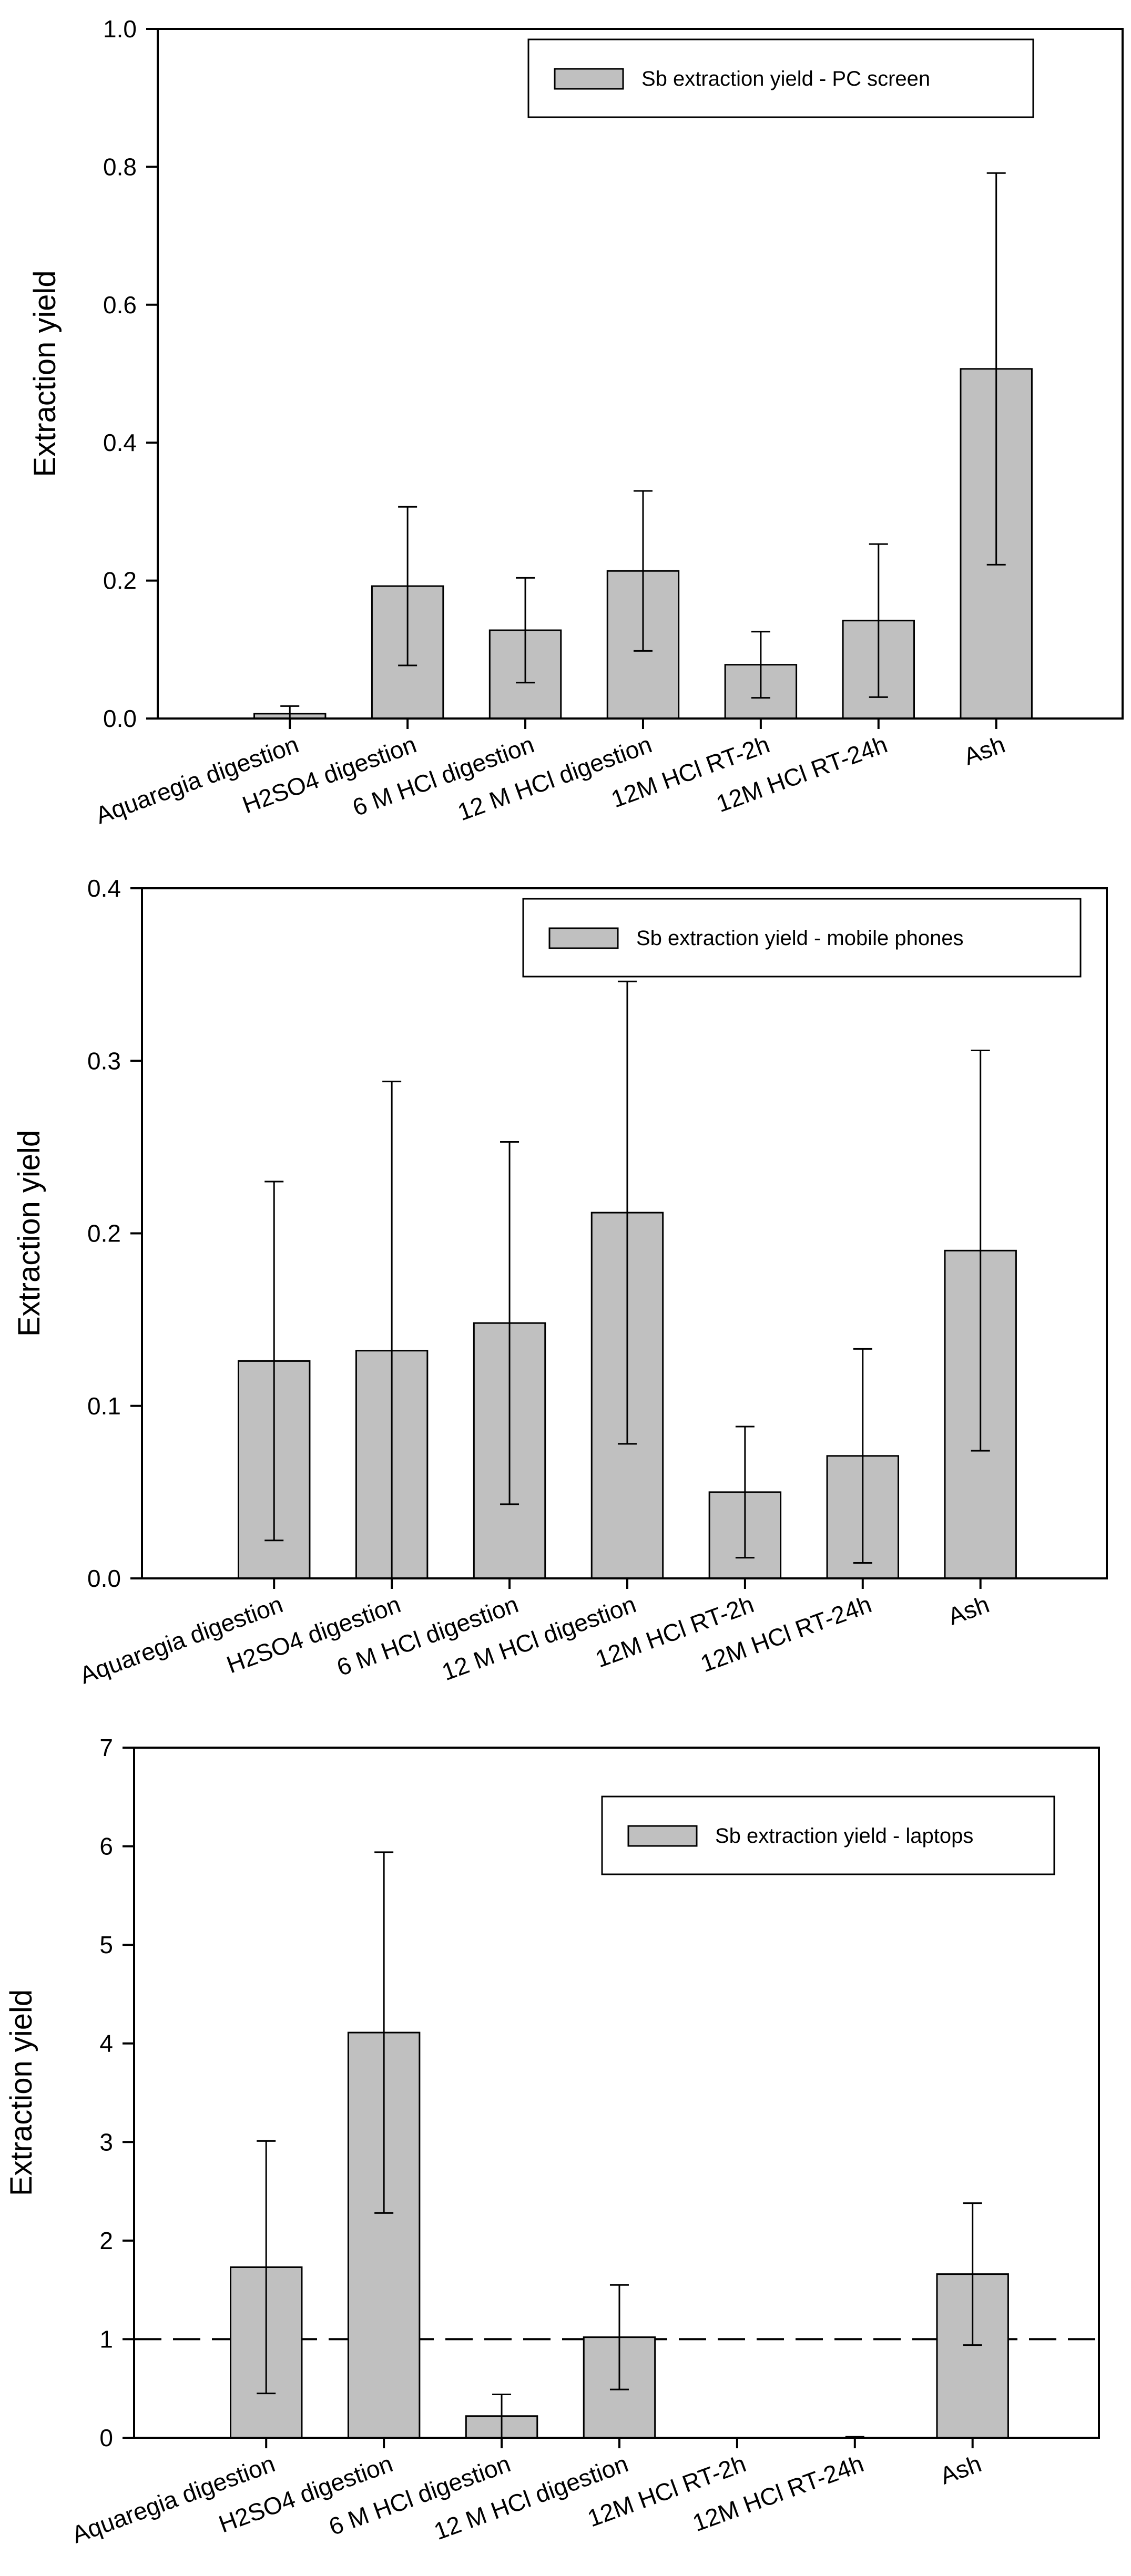 Image resolution: width=1131 pixels, height=2576 pixels. I want to click on y-tick-label-2: 2, so click(106, 2240).